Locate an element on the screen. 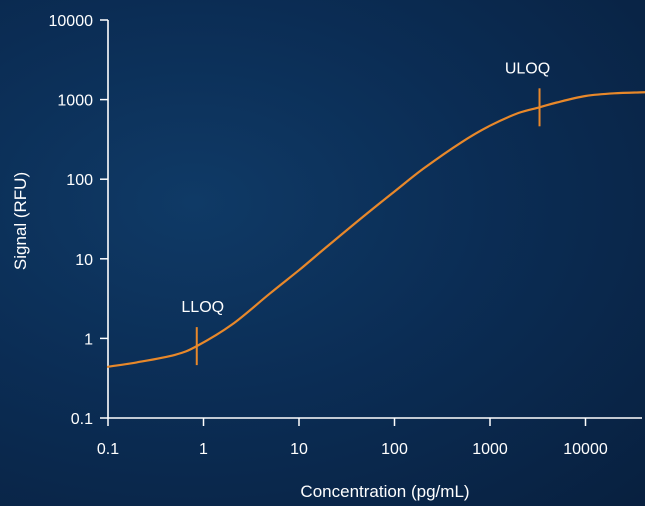 Image resolution: width=645 pixels, height=506 pixels. x-tick-label: 10 is located at coordinates (299, 449).